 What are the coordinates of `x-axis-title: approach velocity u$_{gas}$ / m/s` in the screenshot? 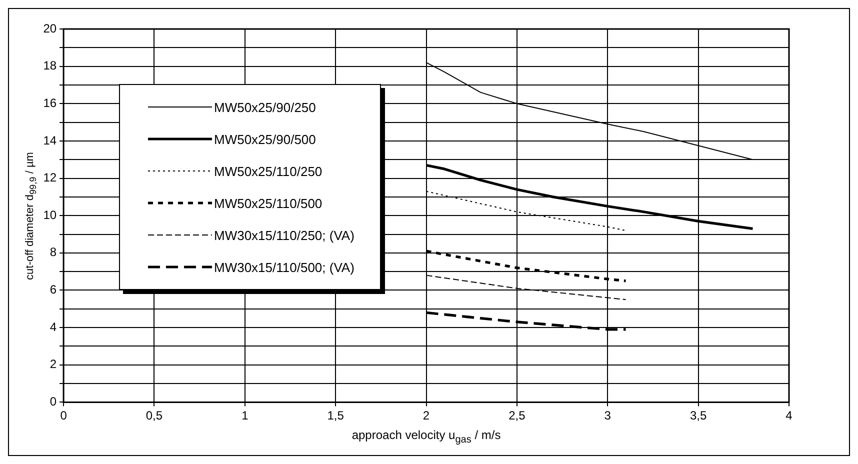 It's located at (426, 437).